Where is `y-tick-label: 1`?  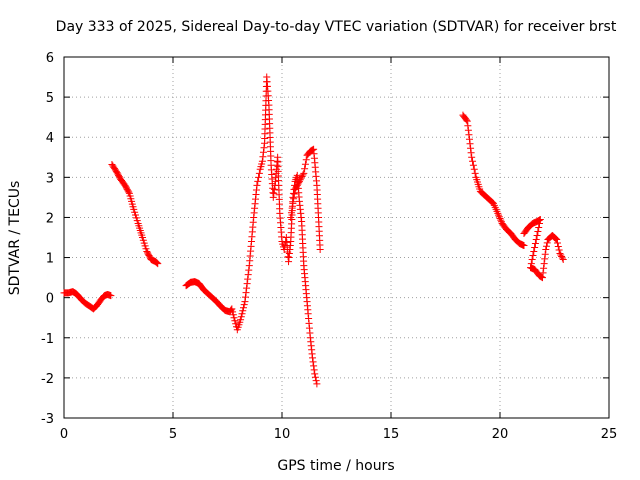
y-tick-label: 1 is located at coordinates (50, 259).